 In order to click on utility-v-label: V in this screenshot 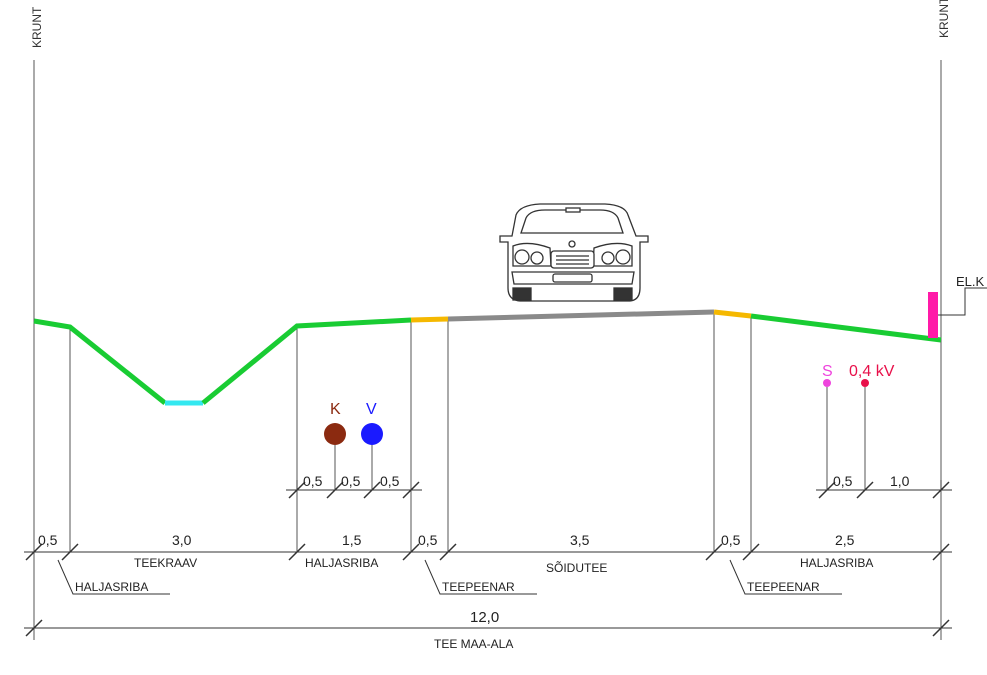, I will do `click(371, 409)`.